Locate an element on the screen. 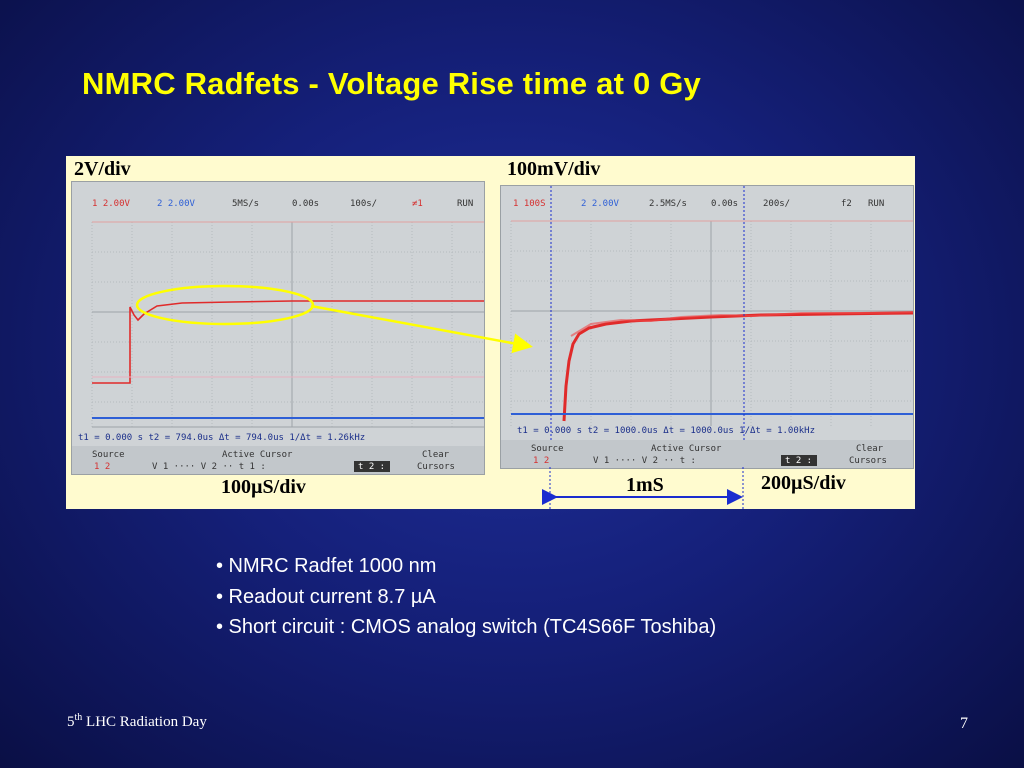 This screenshot has width=1024, height=768. left-sample-rate: 5MS/s is located at coordinates (245, 204).